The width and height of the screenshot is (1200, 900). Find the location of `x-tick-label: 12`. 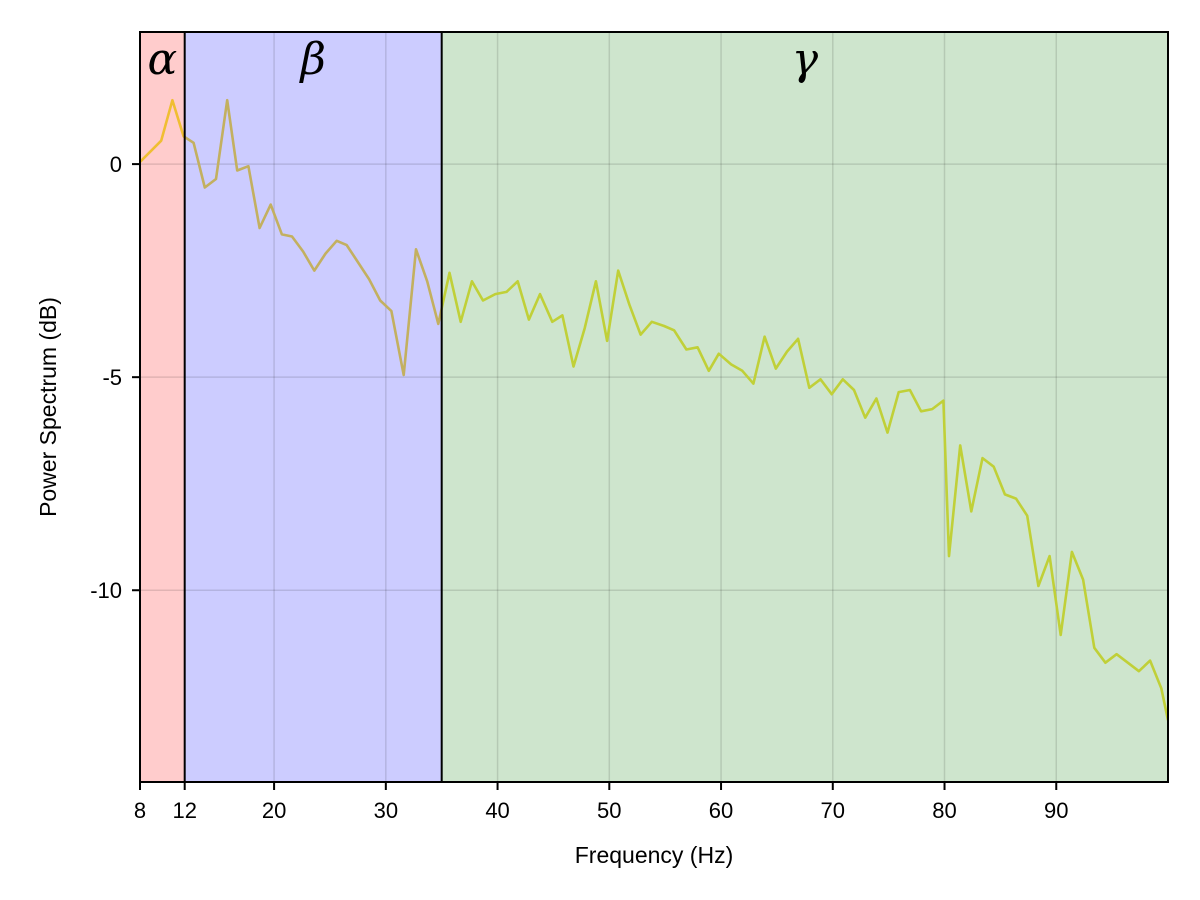

x-tick-label: 12 is located at coordinates (184, 810).